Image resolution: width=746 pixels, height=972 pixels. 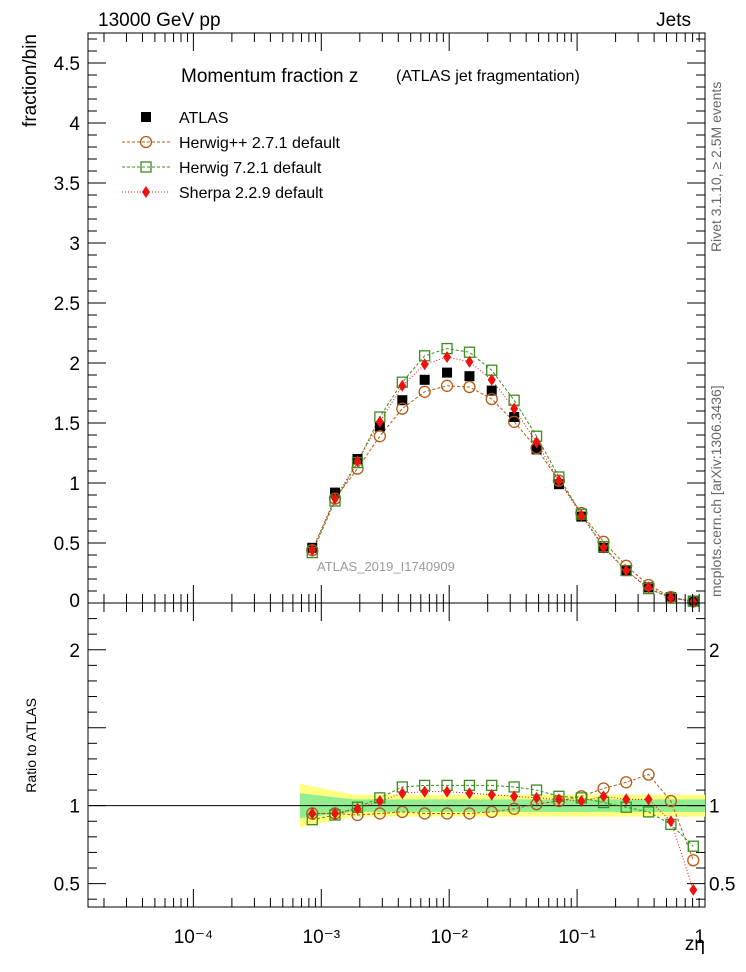 I want to click on y-tick-label: 1.5, so click(x=67, y=424).